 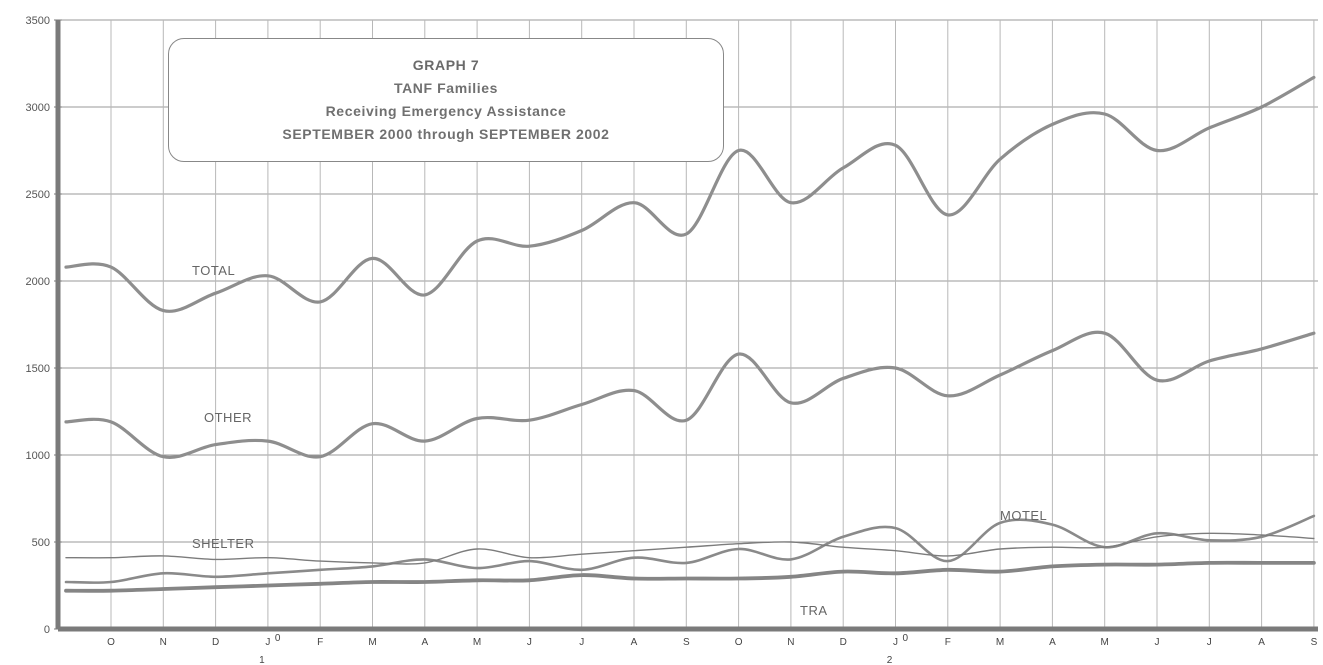 I want to click on y-tick-label: 1500, so click(x=38, y=369).